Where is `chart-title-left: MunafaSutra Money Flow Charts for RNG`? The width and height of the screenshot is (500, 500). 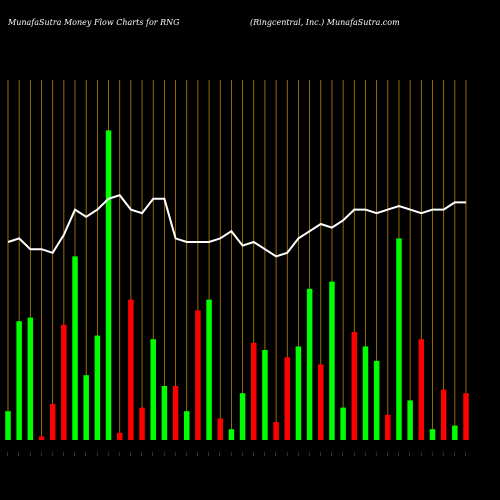 chart-title-left: MunafaSutra Money Flow Charts for RNG is located at coordinates (94, 22).